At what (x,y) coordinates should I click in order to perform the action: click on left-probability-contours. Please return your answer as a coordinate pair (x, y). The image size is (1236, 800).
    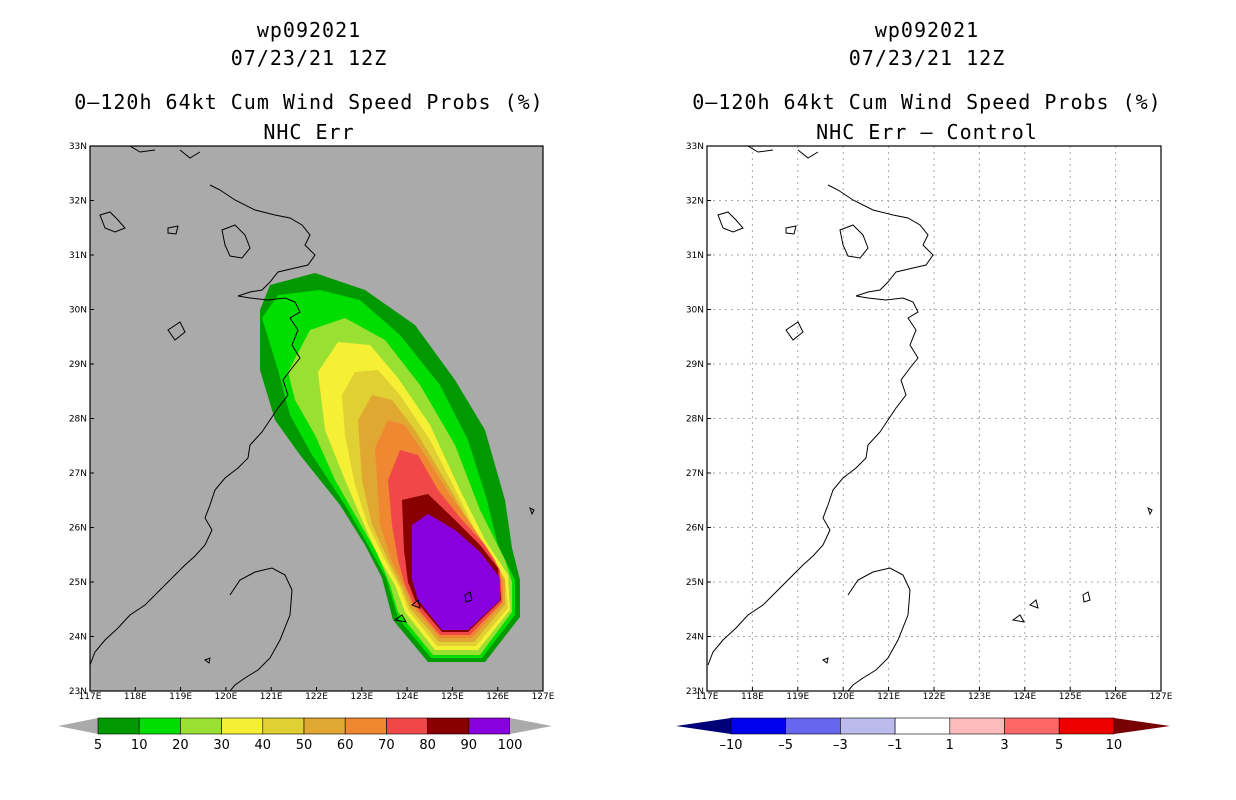
    Looking at the image, I should click on (390, 467).